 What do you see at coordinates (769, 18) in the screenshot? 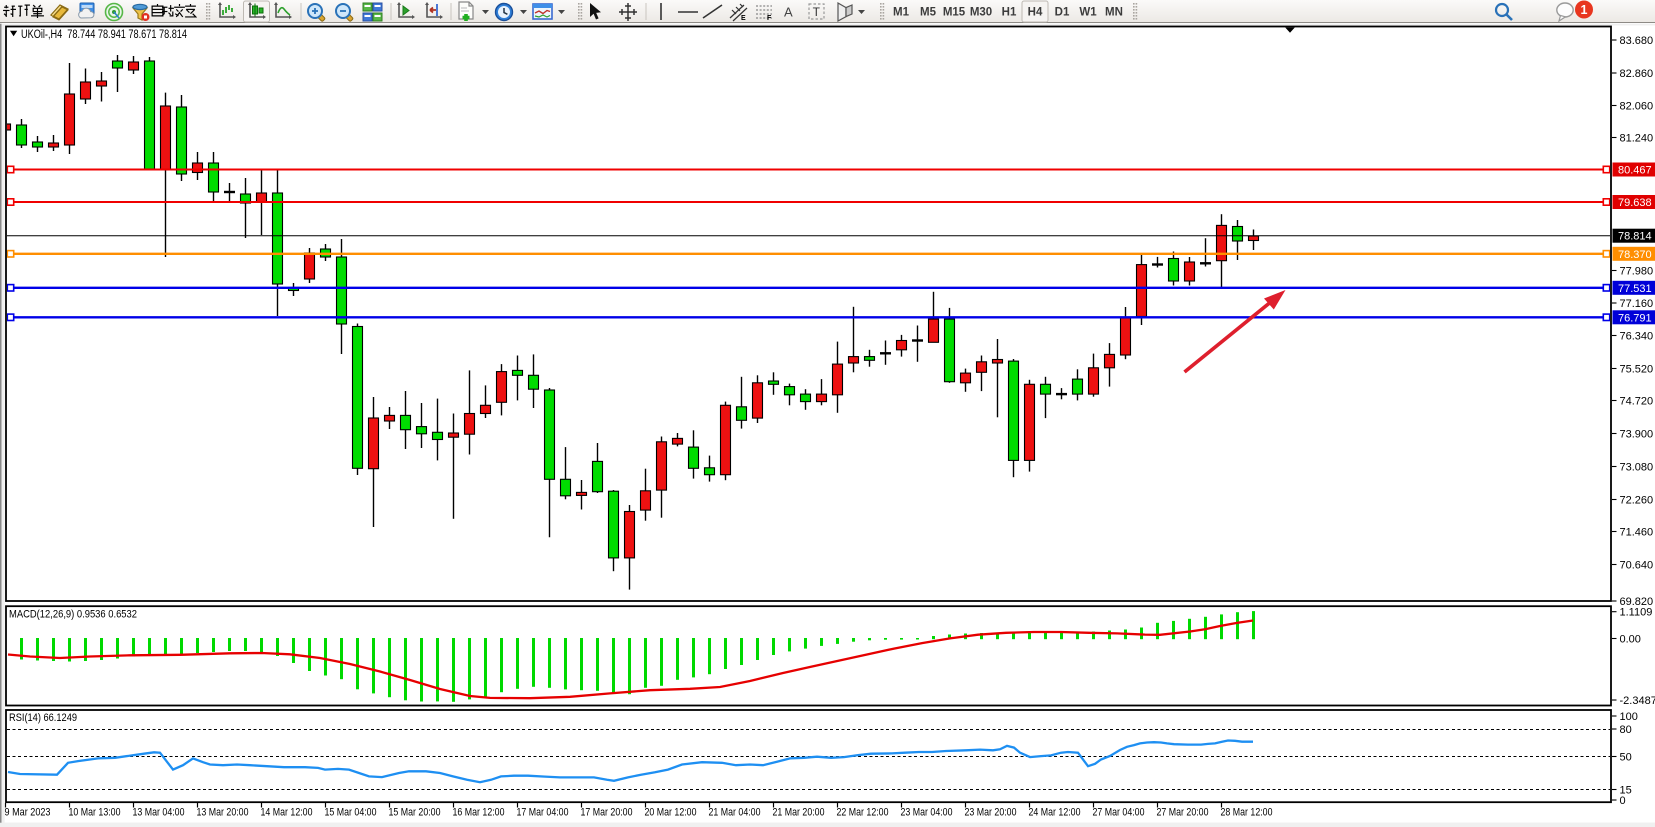
I see `svg-text: F` at bounding box center [769, 18].